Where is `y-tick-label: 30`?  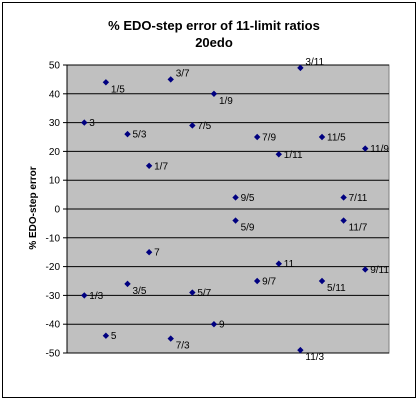 y-tick-label: 30 is located at coordinates (55, 123).